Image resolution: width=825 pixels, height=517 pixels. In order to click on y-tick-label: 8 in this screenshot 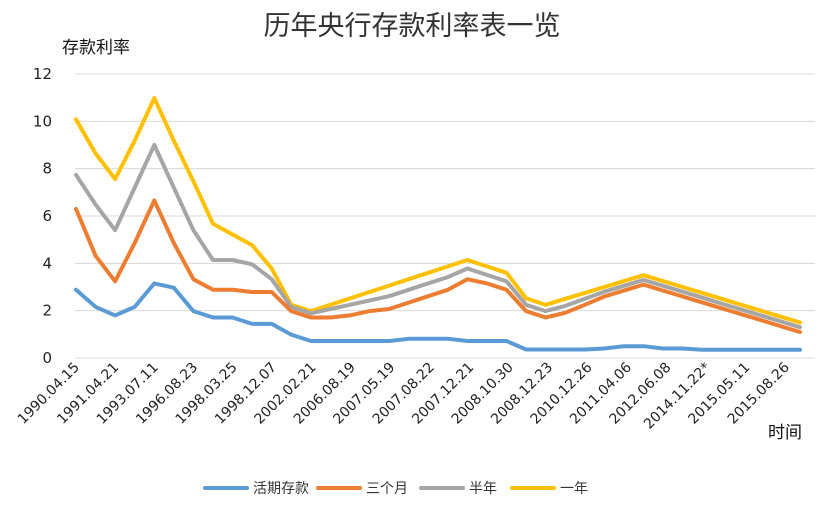, I will do `click(47, 169)`.